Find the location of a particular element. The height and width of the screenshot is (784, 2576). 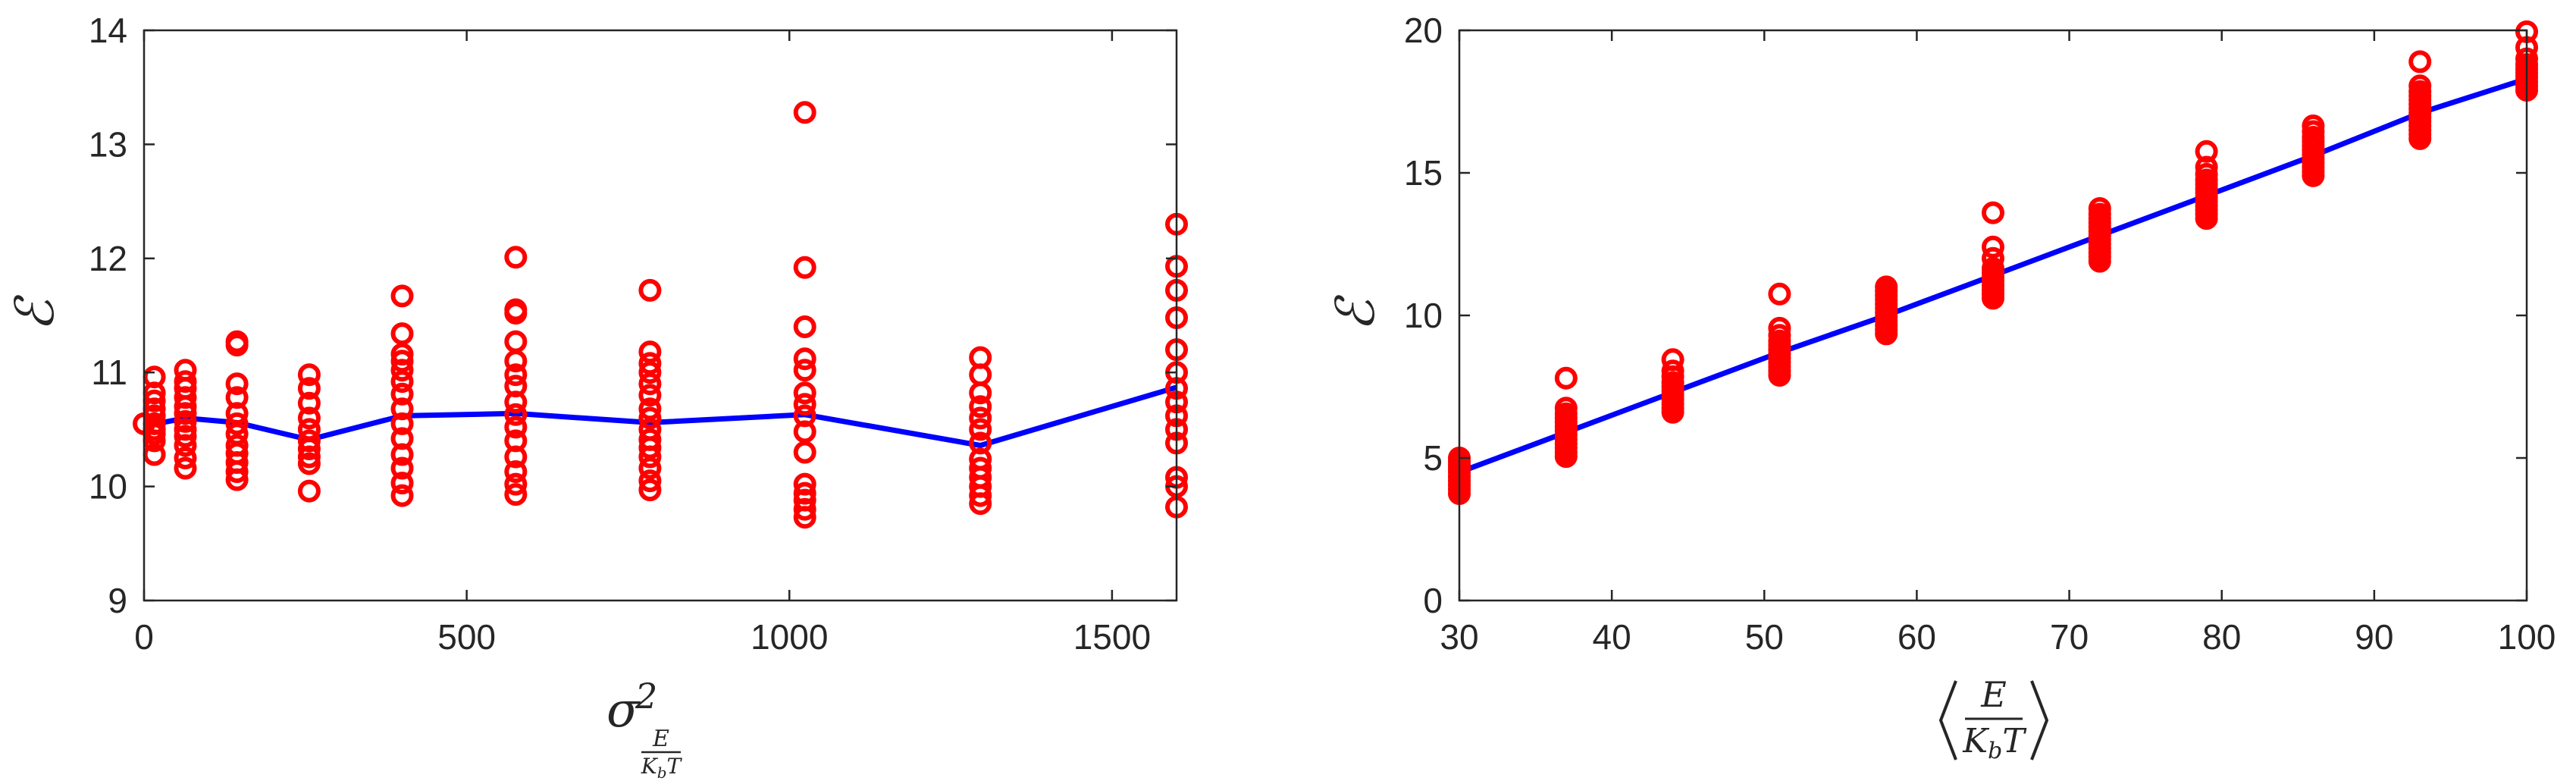

left-y-tick-label: 9 is located at coordinates (117, 601).